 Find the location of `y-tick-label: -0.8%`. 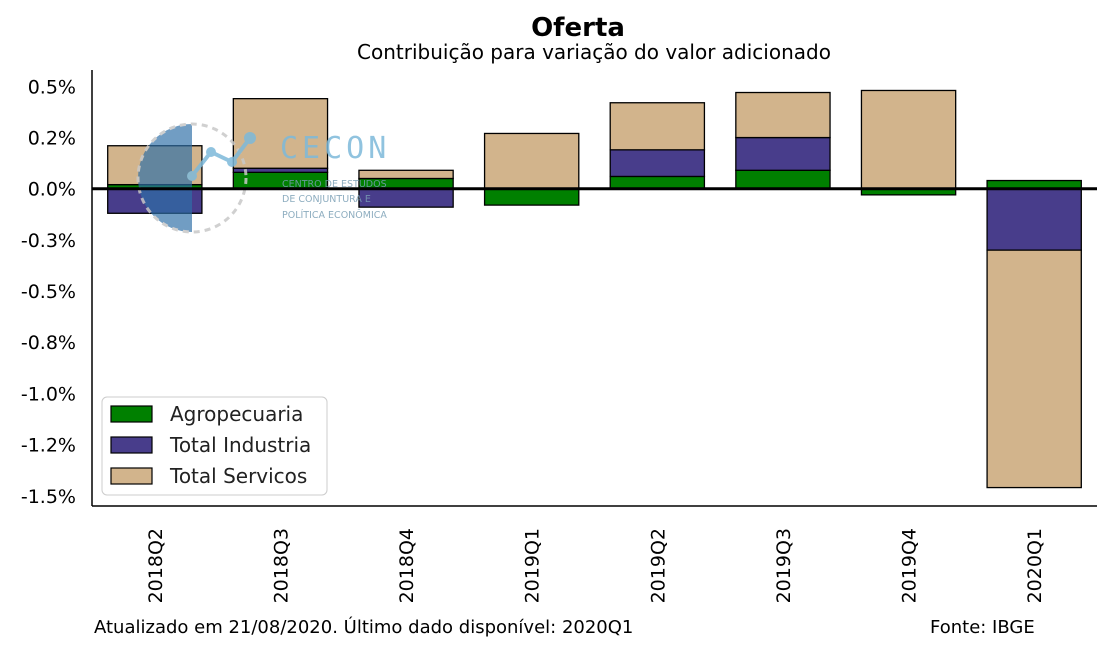

y-tick-label: -0.8% is located at coordinates (48, 343).